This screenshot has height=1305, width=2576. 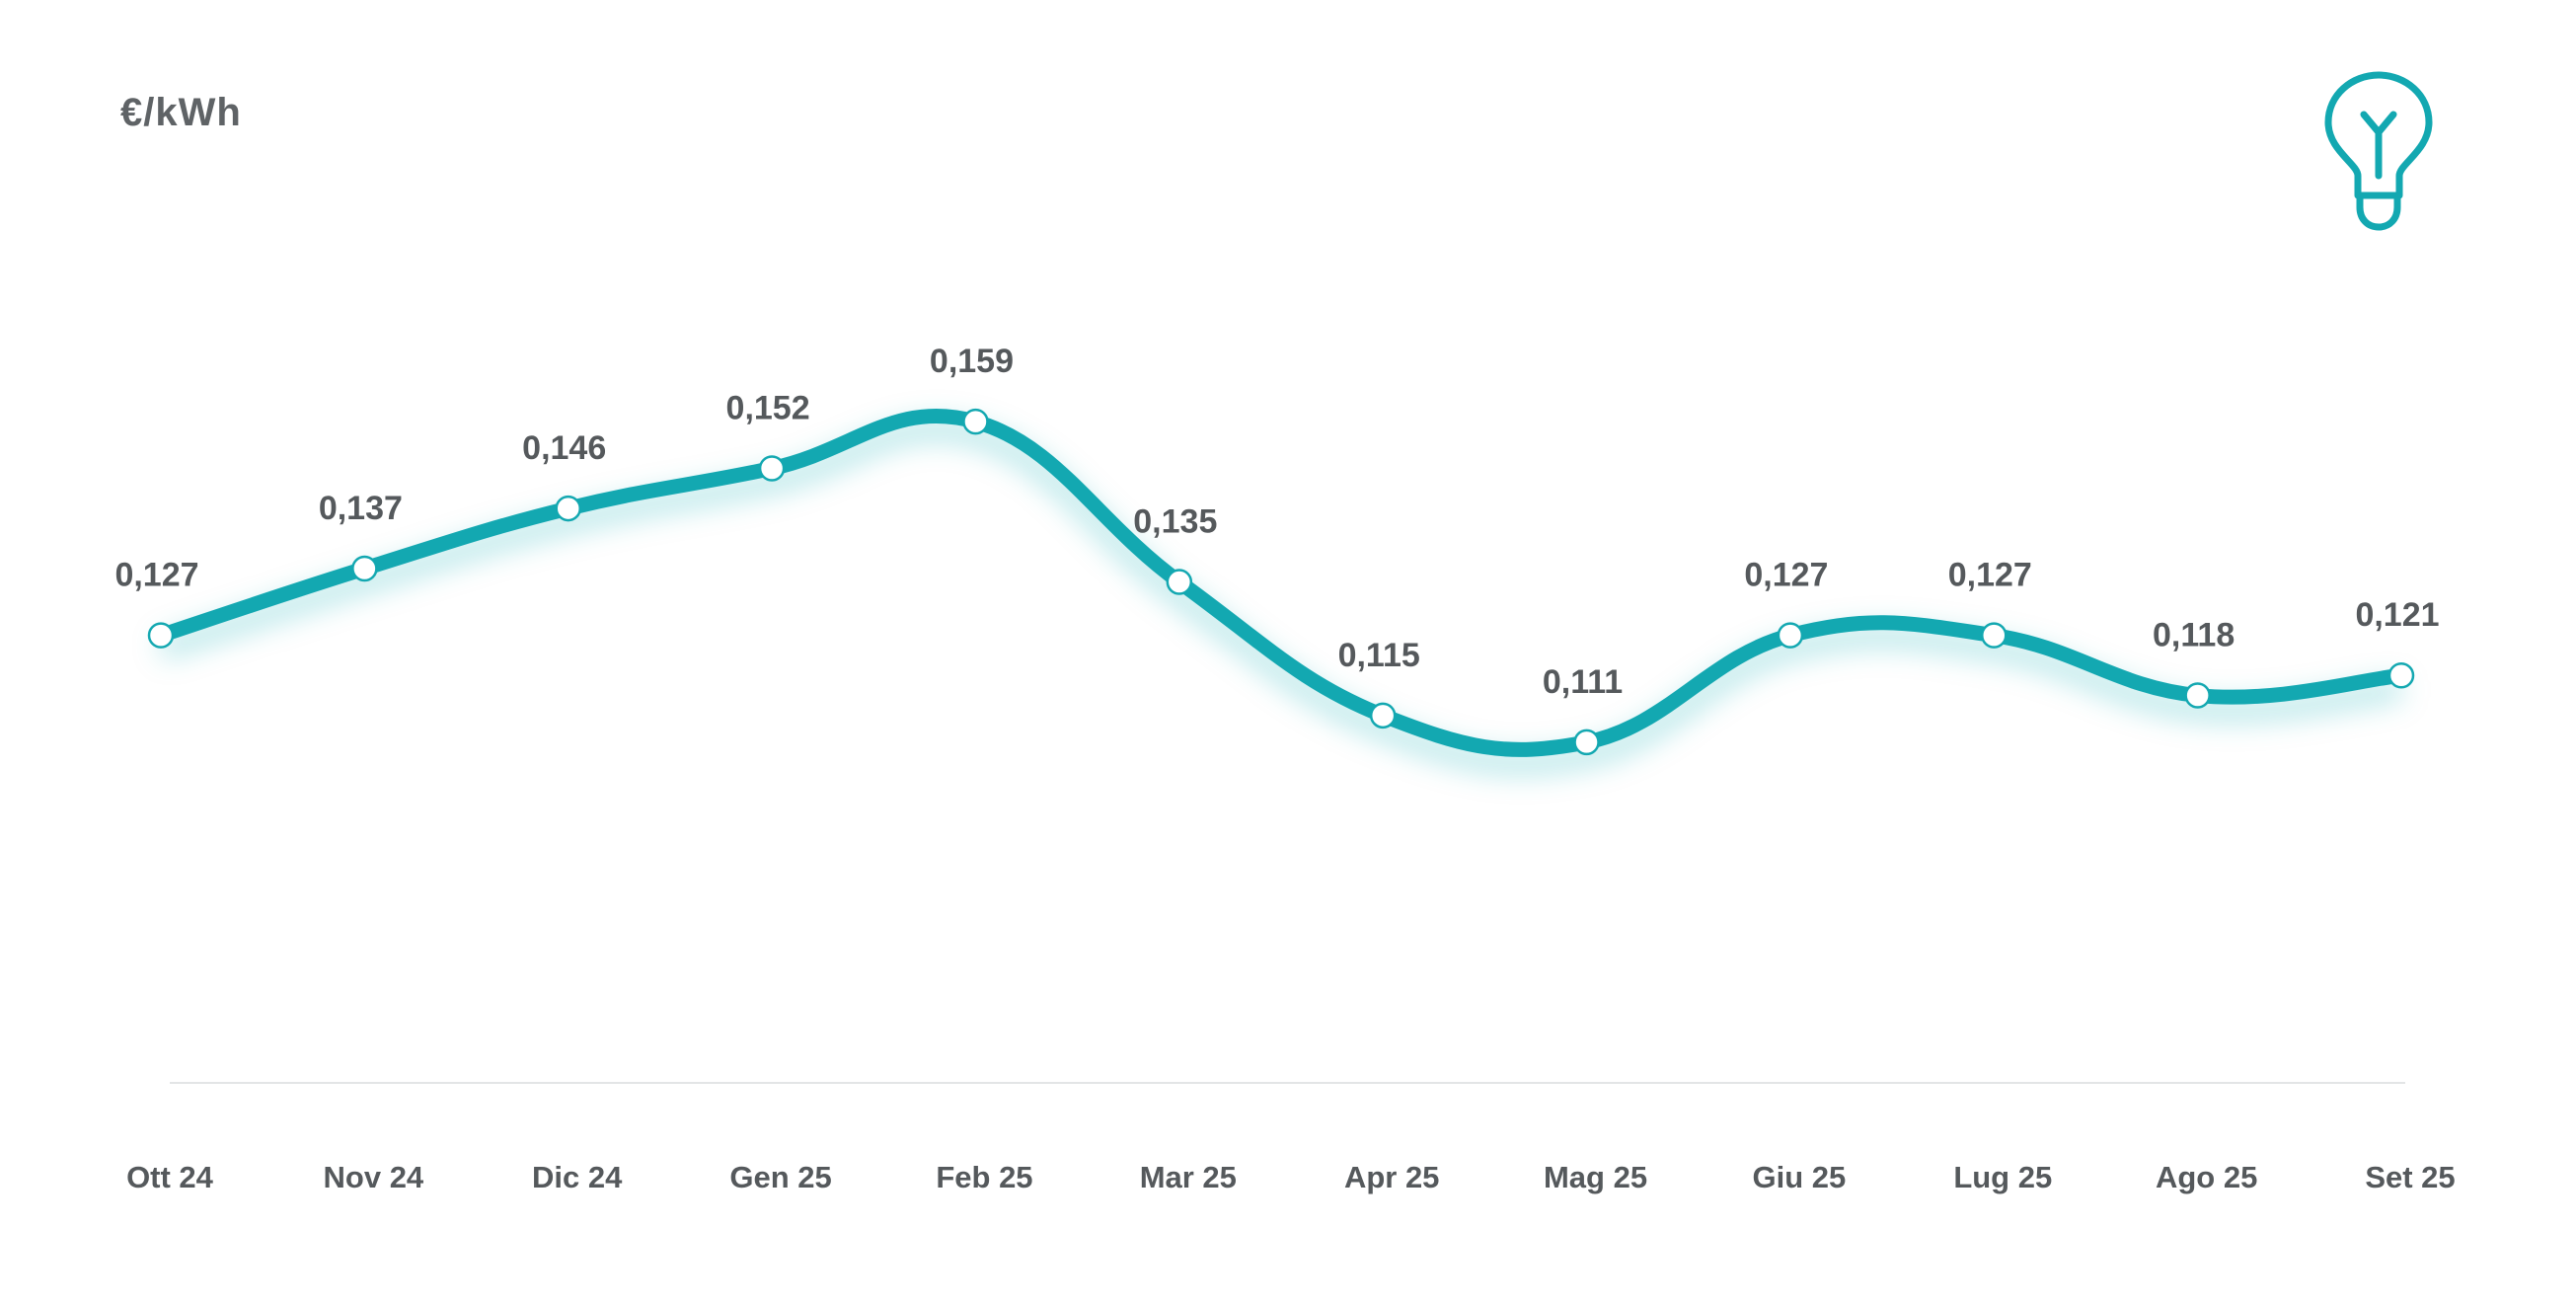 I want to click on lightbulb-icon, so click(x=2378, y=151).